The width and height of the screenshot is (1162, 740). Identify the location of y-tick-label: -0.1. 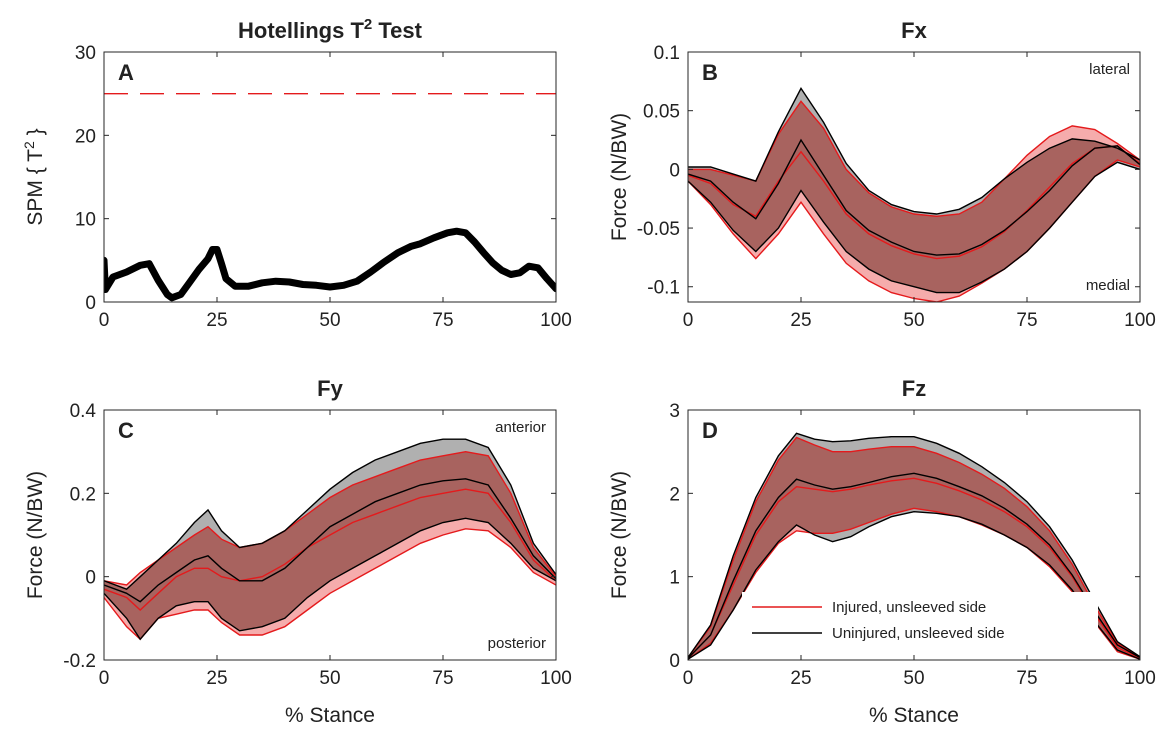
(663, 288).